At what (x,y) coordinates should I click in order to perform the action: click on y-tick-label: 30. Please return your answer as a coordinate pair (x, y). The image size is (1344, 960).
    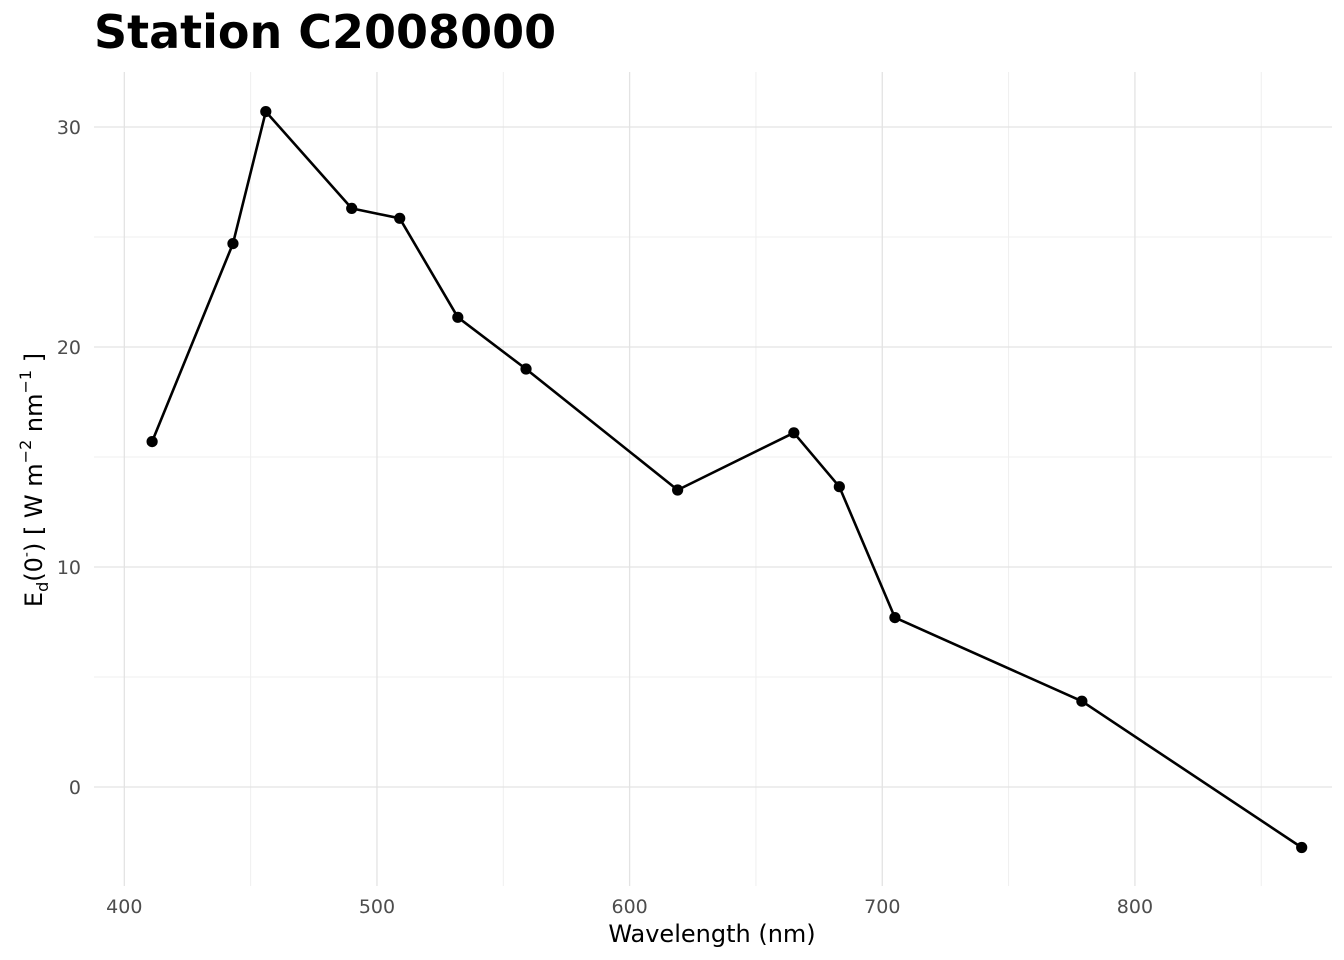
    Looking at the image, I should click on (69, 128).